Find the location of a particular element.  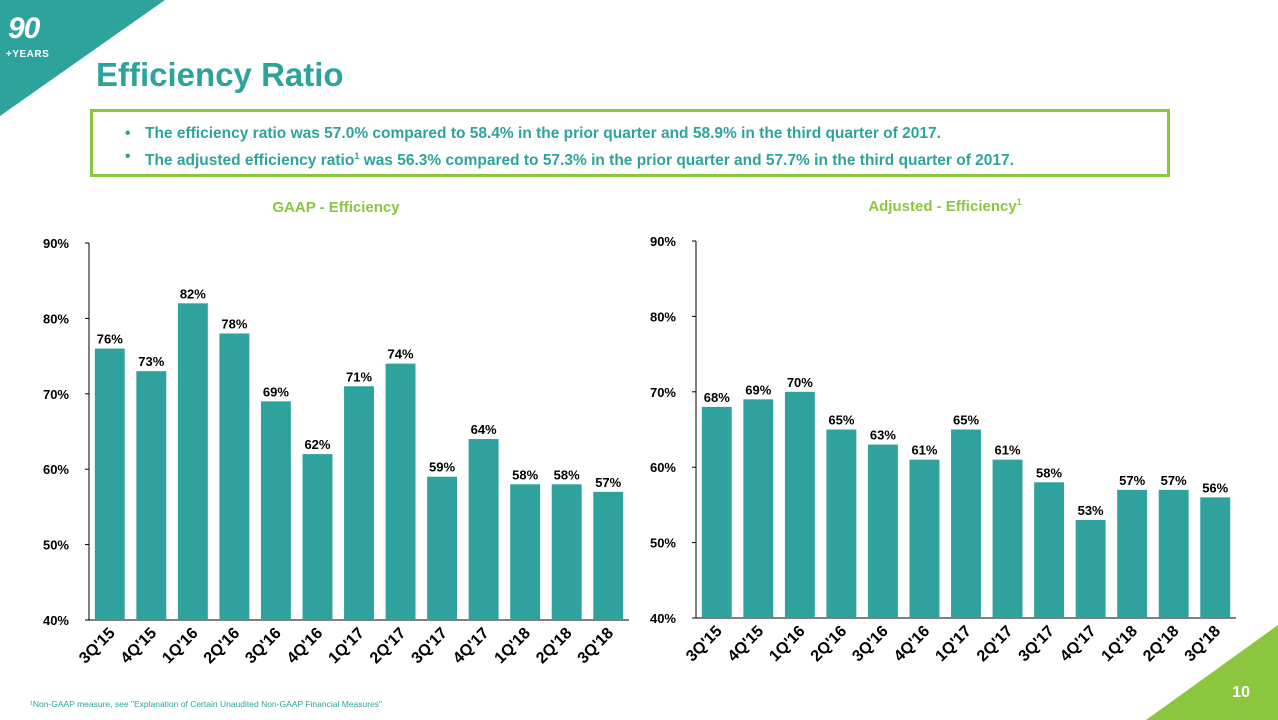

page-number: 10 is located at coordinates (1241, 692).